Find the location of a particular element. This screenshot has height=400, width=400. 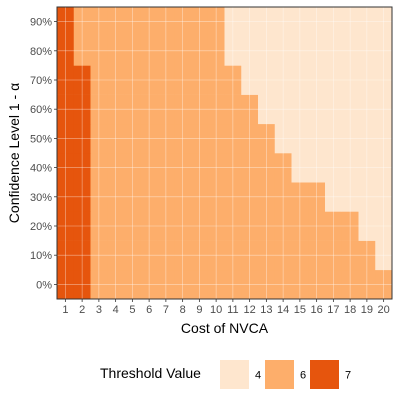

x-axis-ticks: 1 2 3 4 5 6 7 8 9 10 11 12 13 14 15 16 17 18 19 20 is located at coordinates (226, 307).